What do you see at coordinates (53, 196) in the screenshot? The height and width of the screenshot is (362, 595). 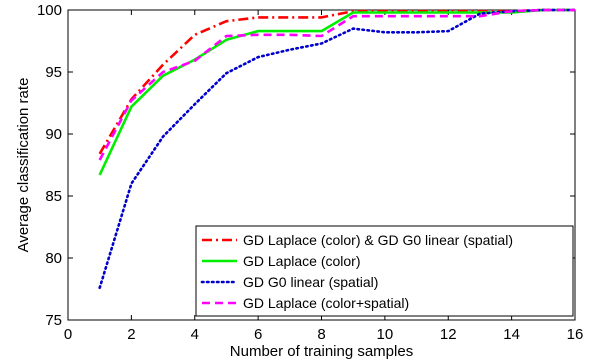 I see `y-tick-label: 85` at bounding box center [53, 196].